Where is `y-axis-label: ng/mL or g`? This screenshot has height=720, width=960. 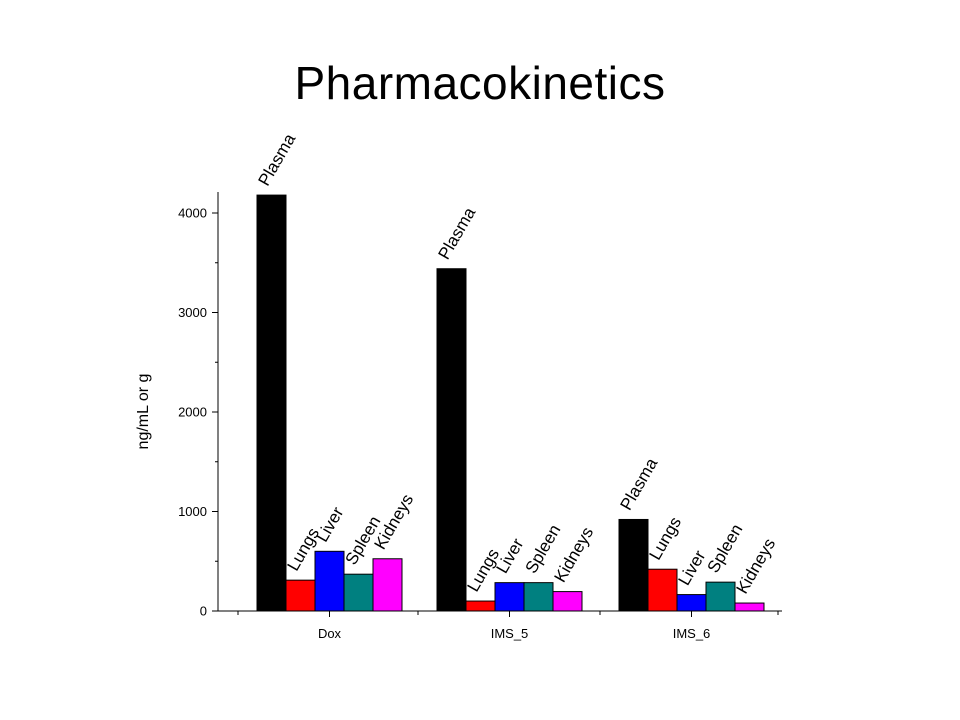
y-axis-label: ng/mL or g is located at coordinates (143, 412).